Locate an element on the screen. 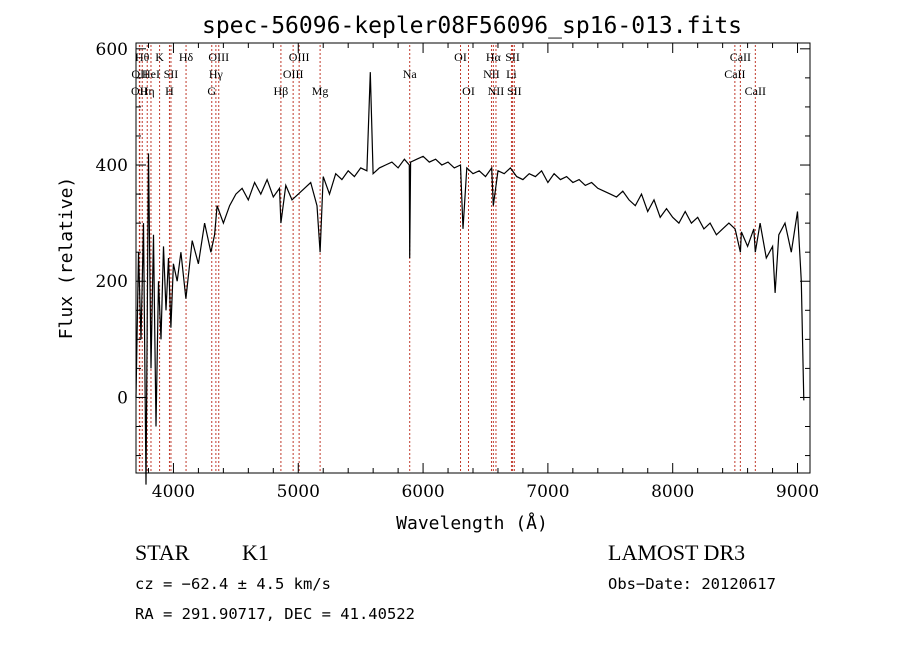 The image size is (900, 649). redshift-text: cz = −62.4 ± 4.5 km/s is located at coordinates (233, 584).